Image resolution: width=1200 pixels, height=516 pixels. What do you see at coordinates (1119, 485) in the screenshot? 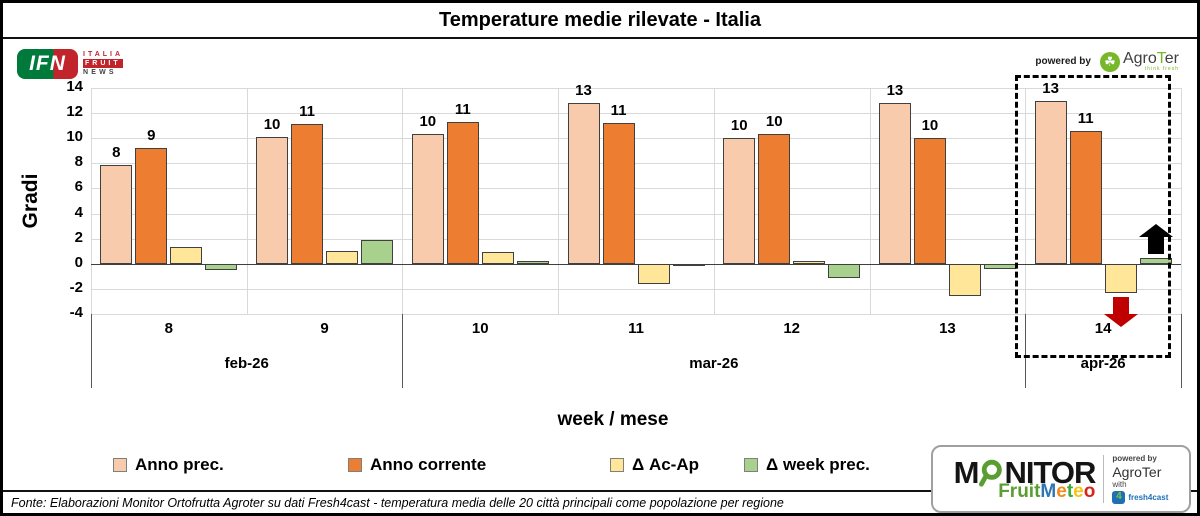
I see `with-label: with` at bounding box center [1119, 485].